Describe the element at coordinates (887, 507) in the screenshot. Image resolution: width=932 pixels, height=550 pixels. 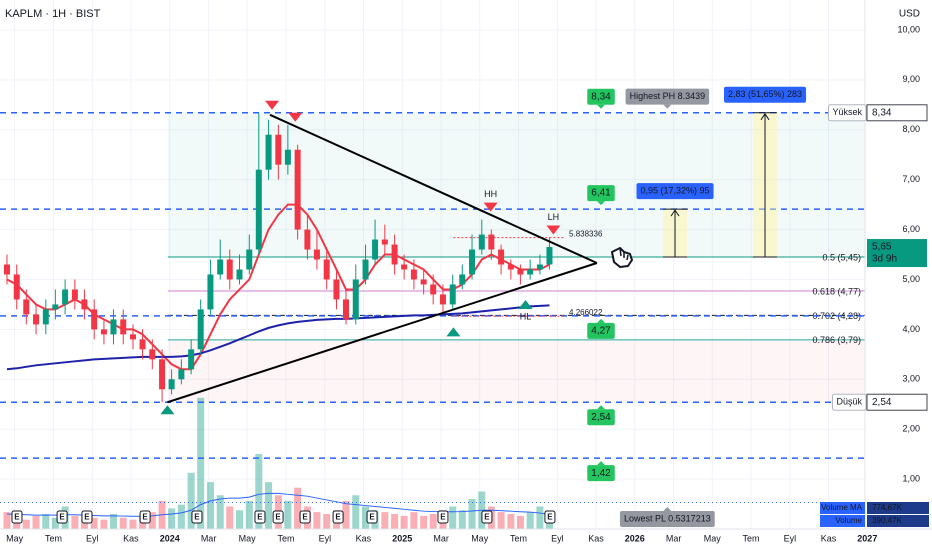
I see `volume-legend-value: 774,67K` at that location.